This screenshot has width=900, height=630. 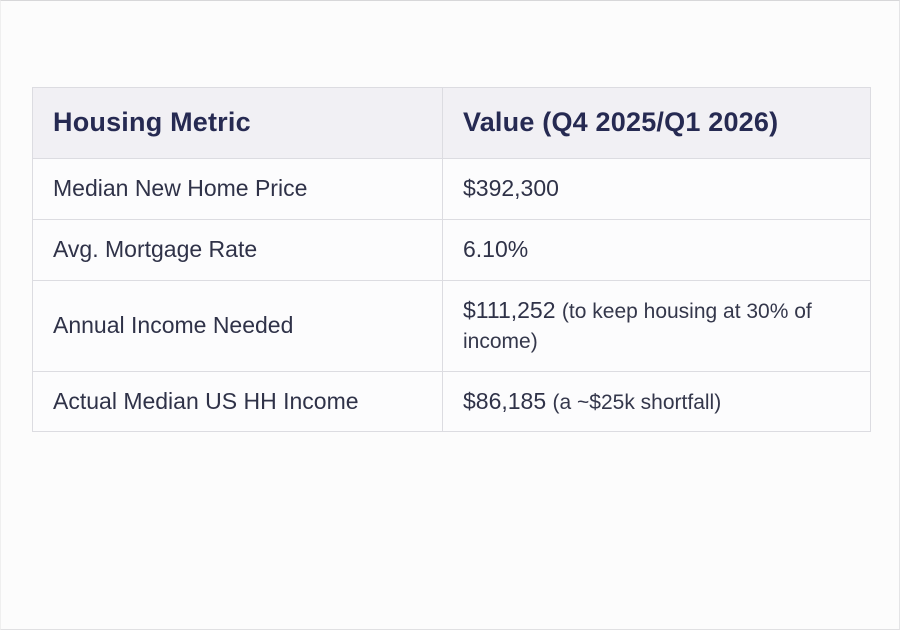 I want to click on table-row: Median New Home Price $392,300, so click(x=451, y=189).